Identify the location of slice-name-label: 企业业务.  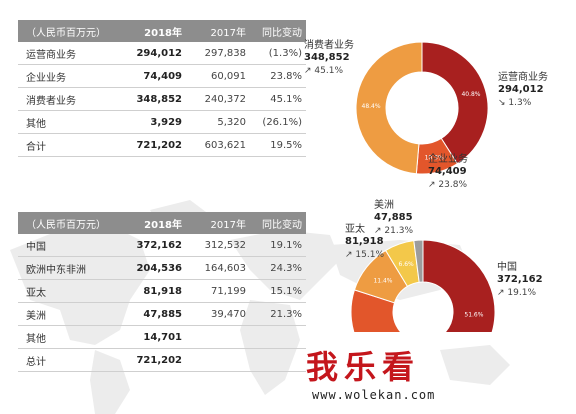
(448, 158).